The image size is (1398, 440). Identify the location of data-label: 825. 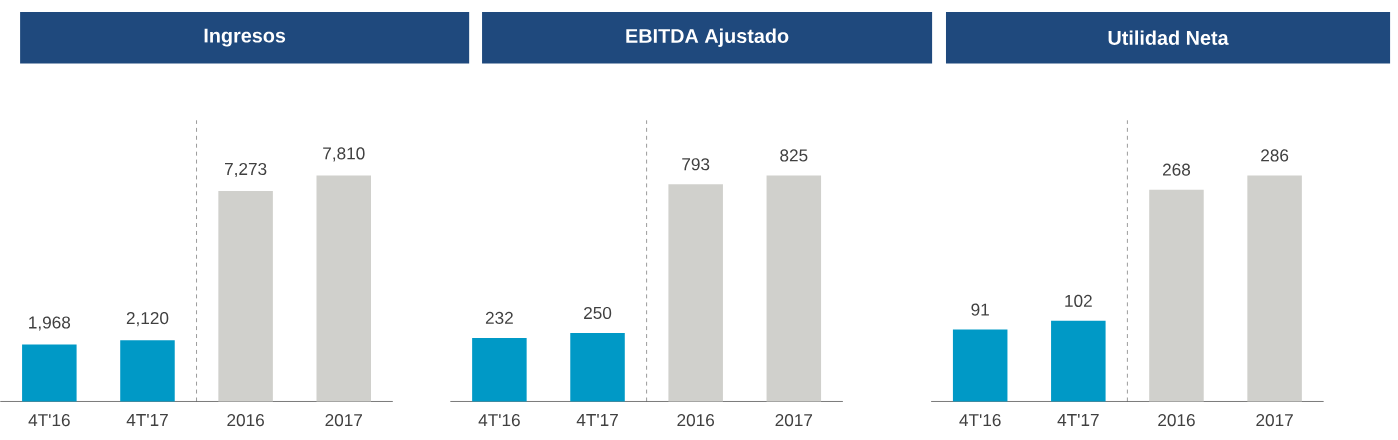
(794, 155).